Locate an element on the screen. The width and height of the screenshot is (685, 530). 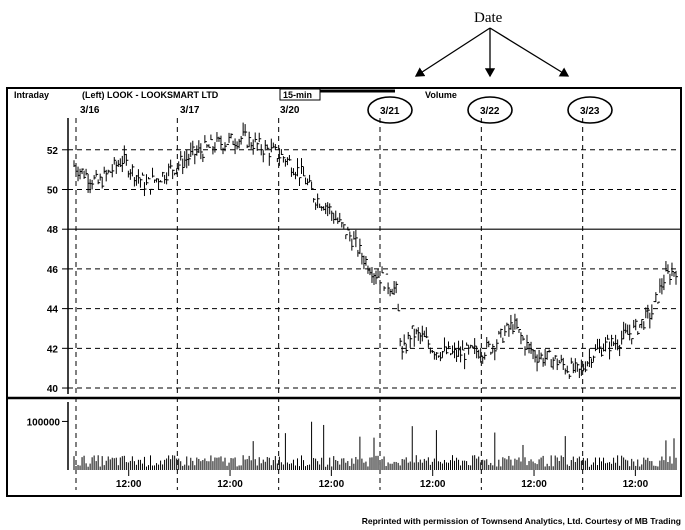
volume-bars is located at coordinates (375, 445).